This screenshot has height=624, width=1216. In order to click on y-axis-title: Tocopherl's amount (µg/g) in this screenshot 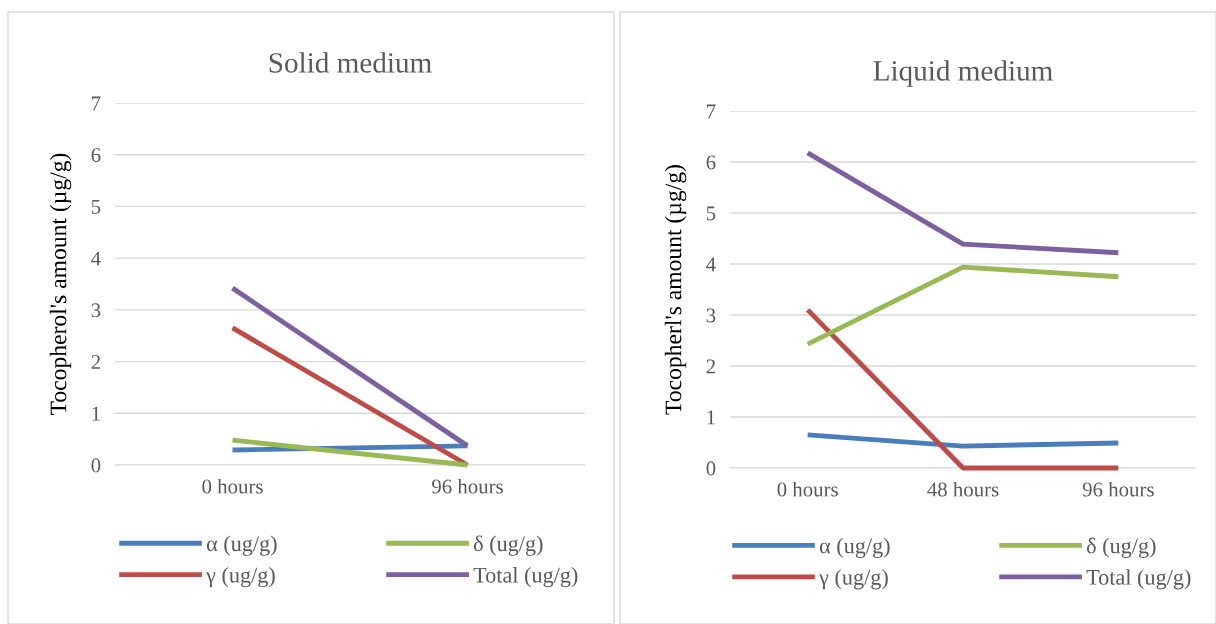, I will do `click(675, 290)`.